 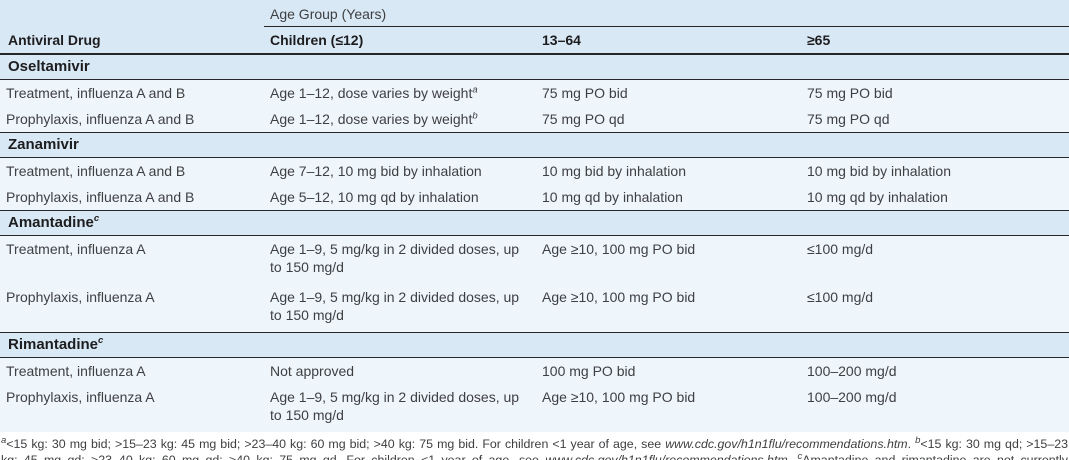 What do you see at coordinates (935, 197) in the screenshot?
I see `senior-dose-cell: 10 mg qd by inhalation` at bounding box center [935, 197].